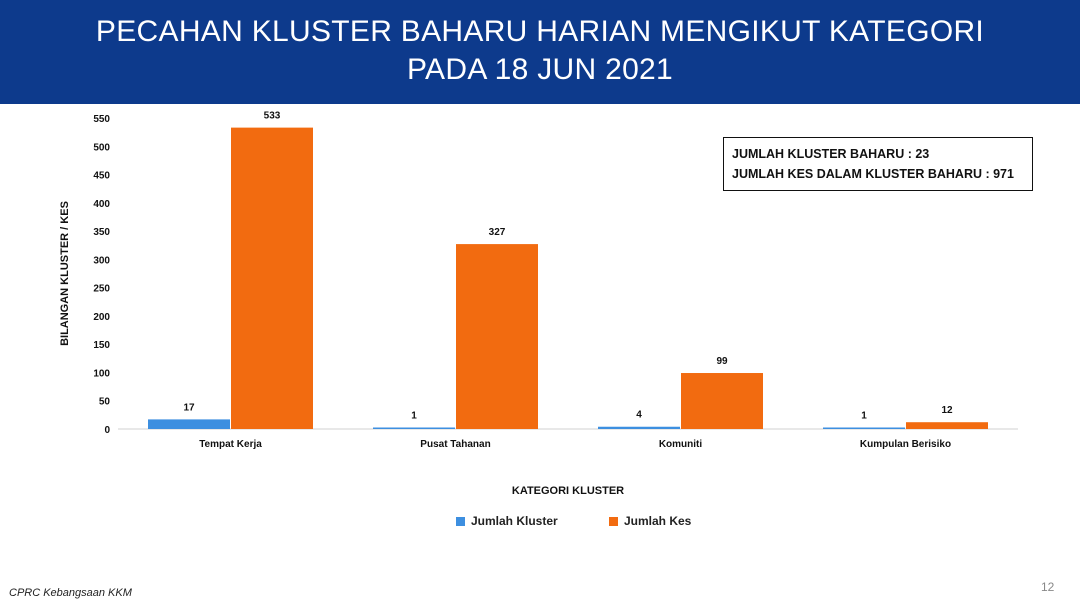  I want to click on y-tick-label: 500, so click(101, 147).